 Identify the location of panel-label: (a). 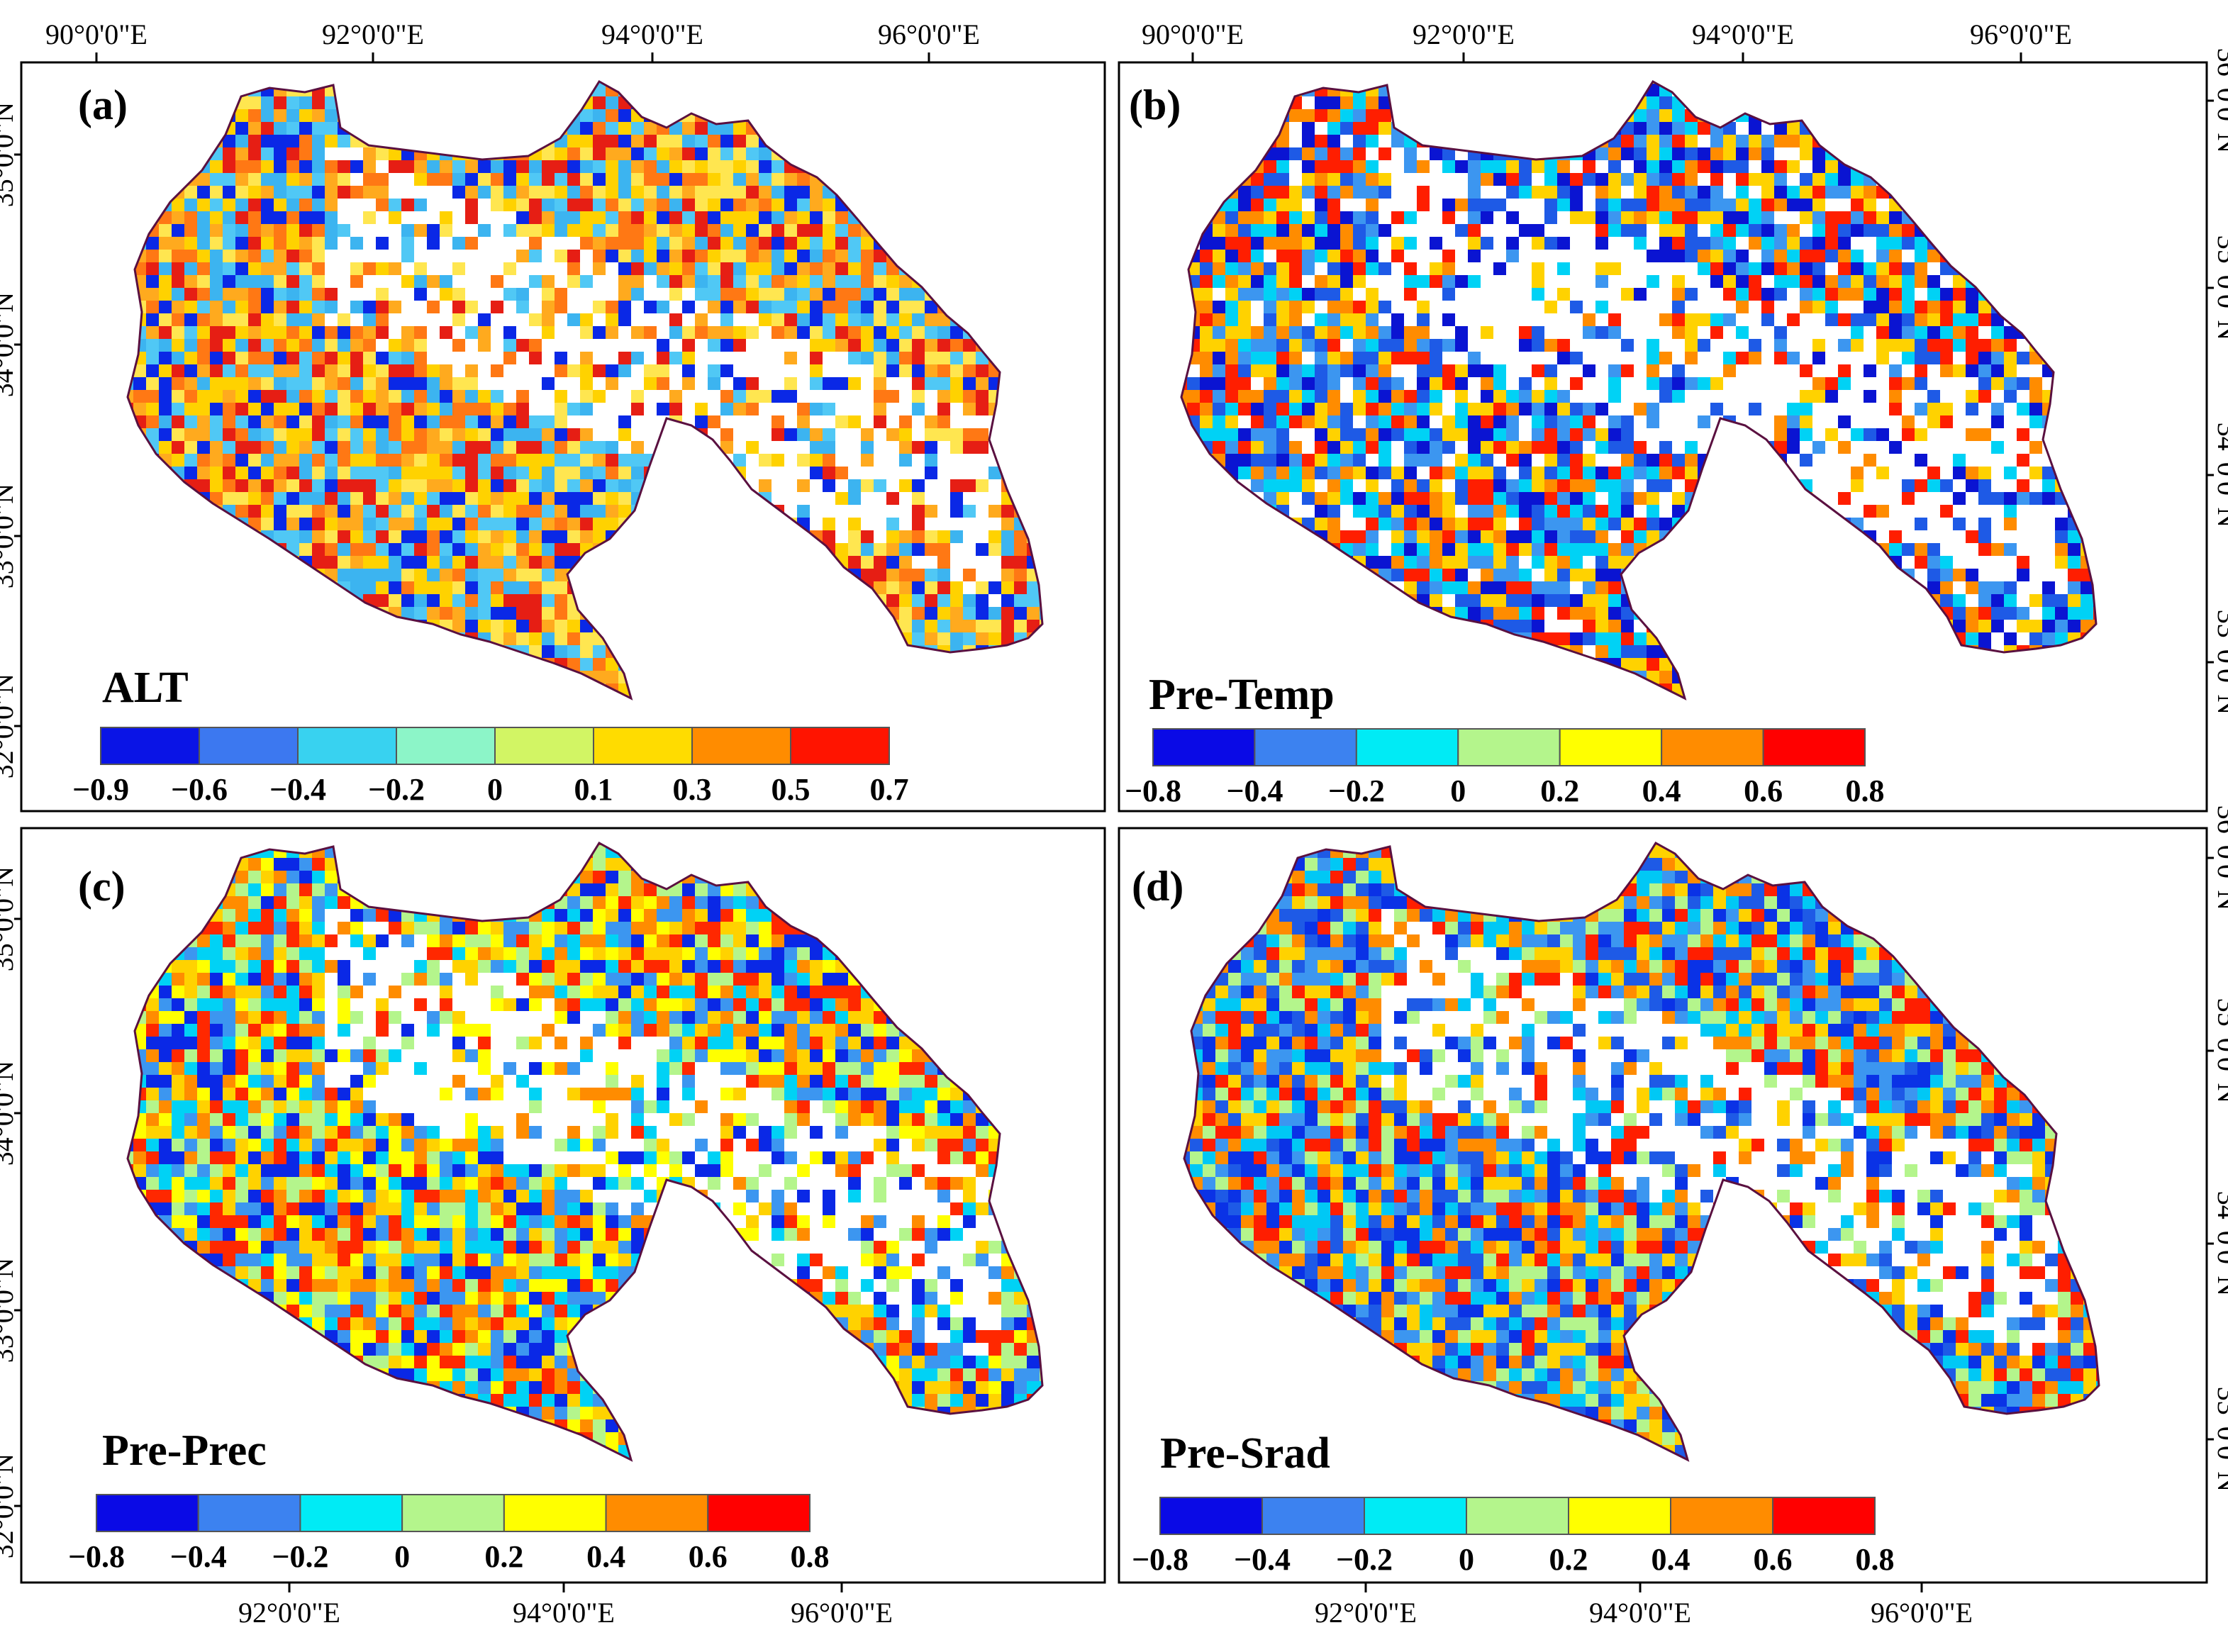
(103, 105).